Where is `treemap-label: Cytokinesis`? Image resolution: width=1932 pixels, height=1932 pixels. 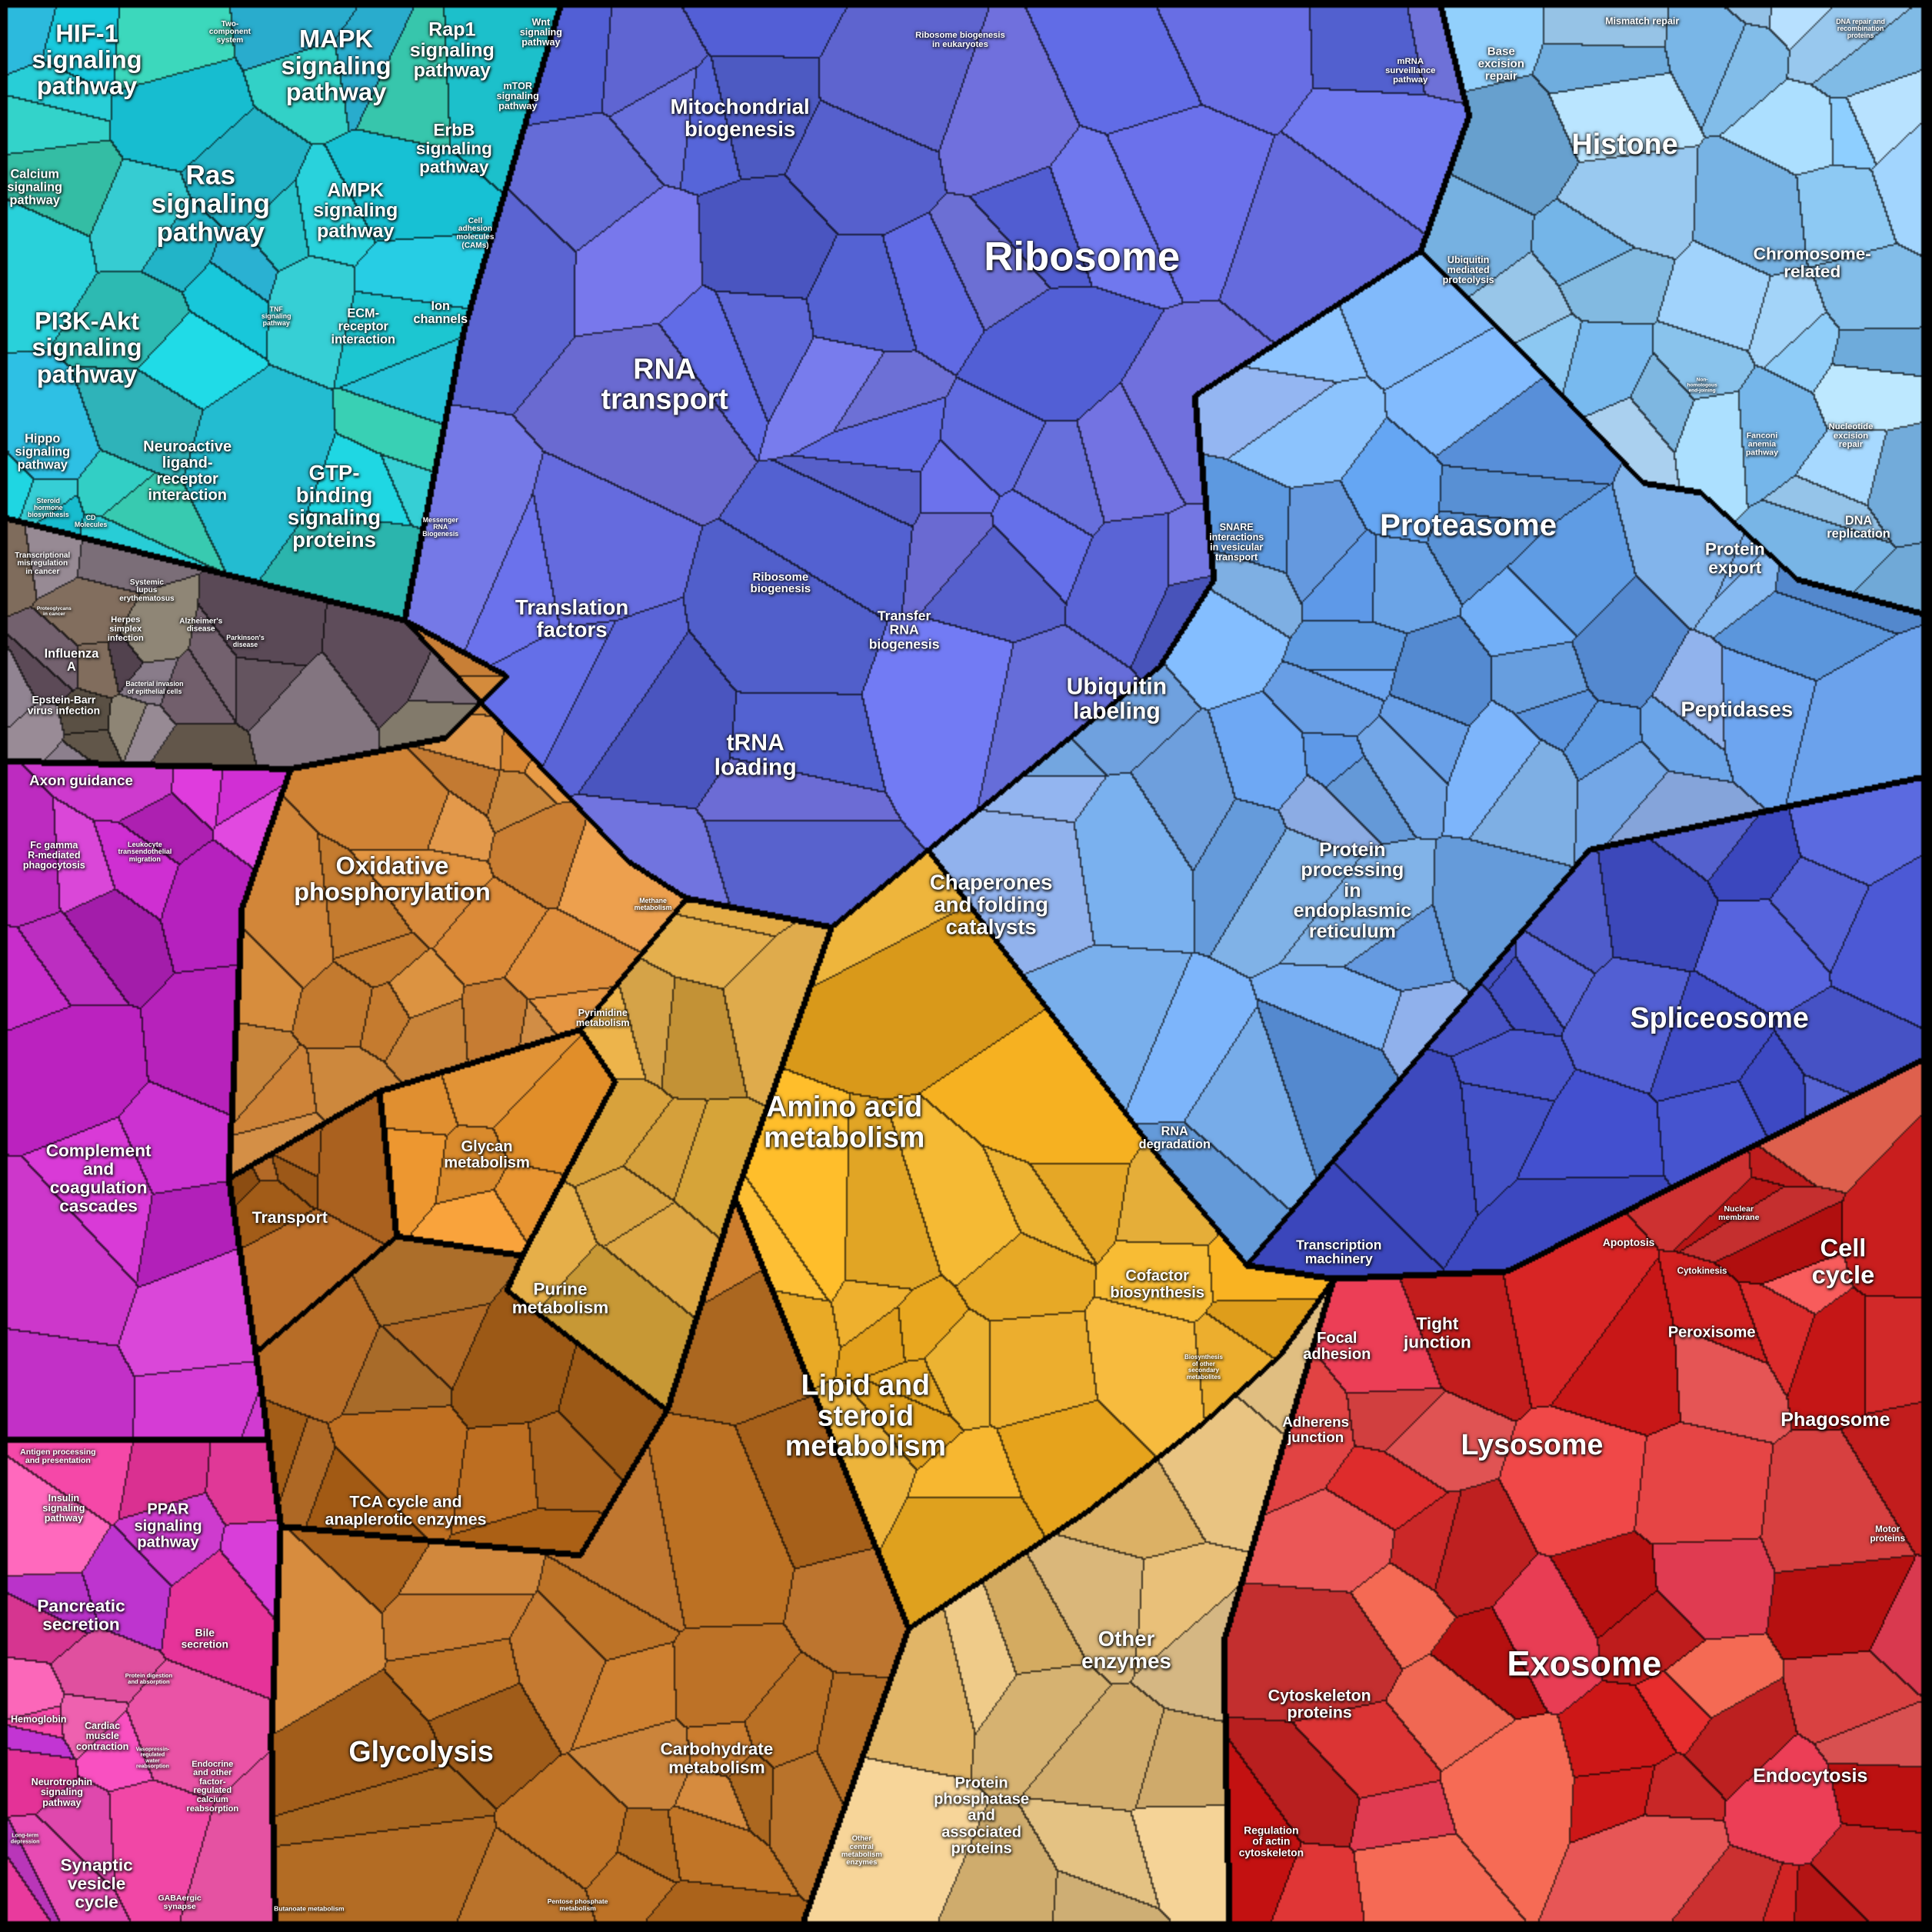 treemap-label: Cytokinesis is located at coordinates (1702, 1271).